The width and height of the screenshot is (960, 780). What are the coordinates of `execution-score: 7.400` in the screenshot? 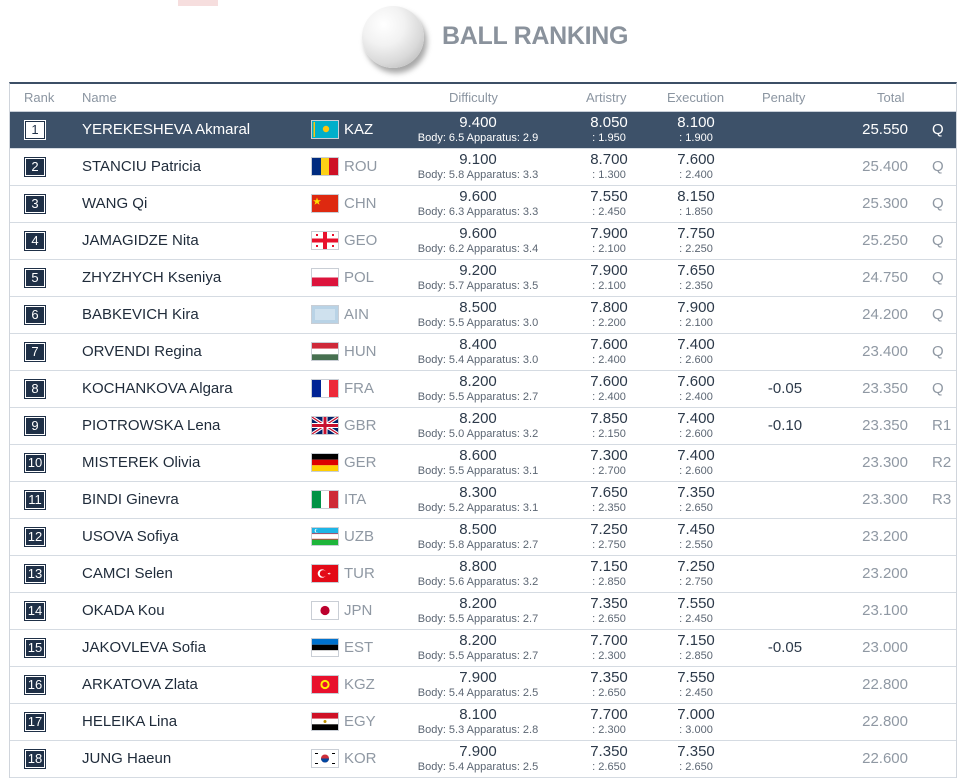 It's located at (696, 455).